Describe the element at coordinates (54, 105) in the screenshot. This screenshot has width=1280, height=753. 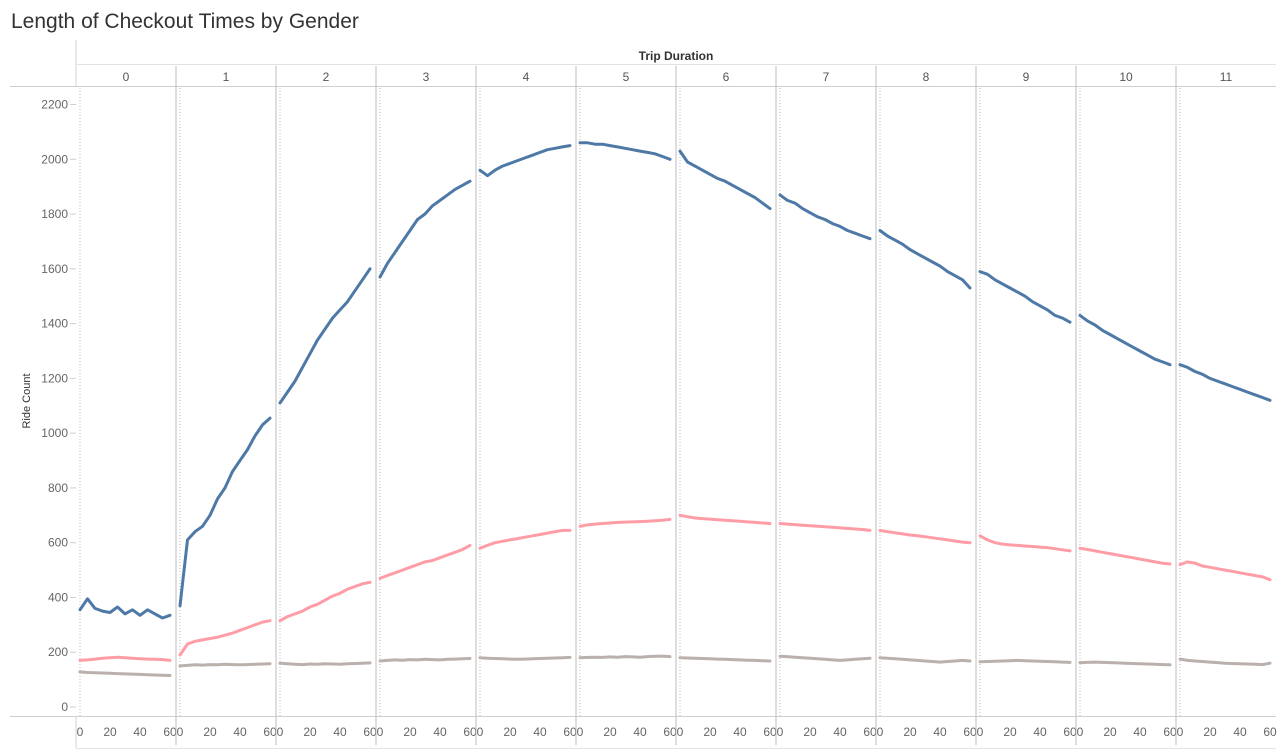
I see `y-tick-label: 2200` at that location.